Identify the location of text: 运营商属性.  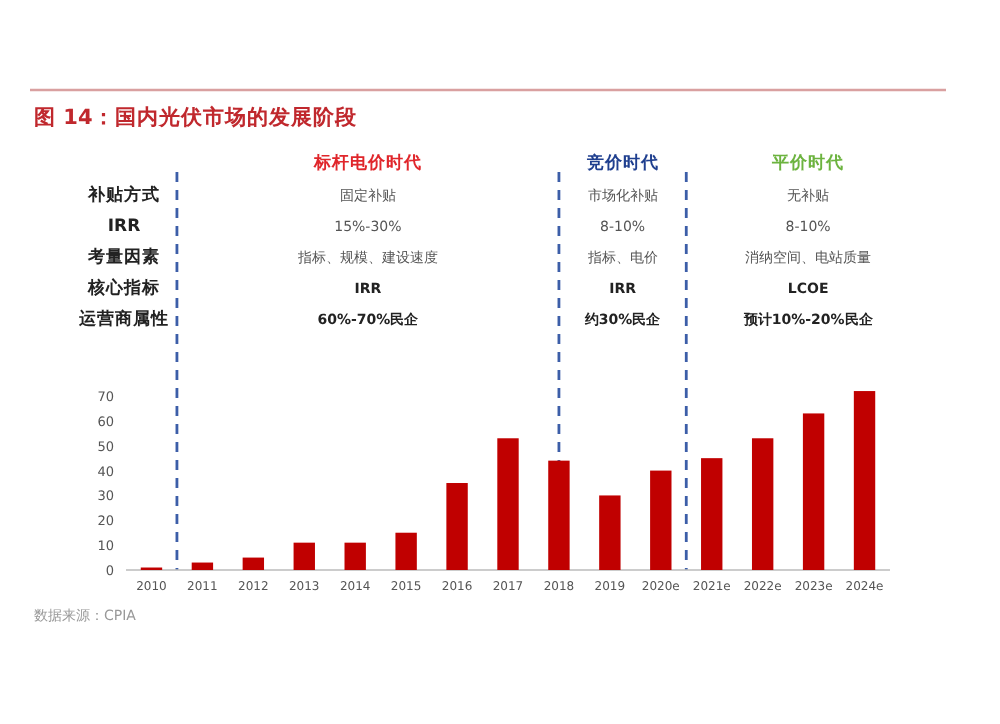
(123, 319).